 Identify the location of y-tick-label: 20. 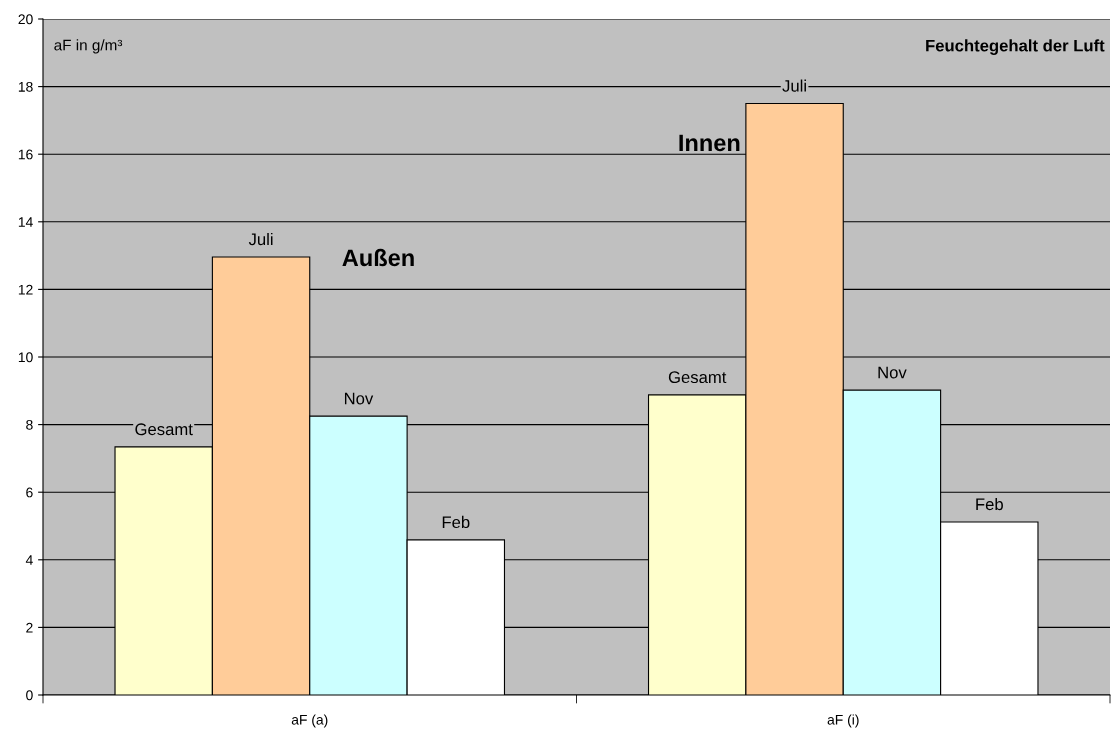
(25, 19).